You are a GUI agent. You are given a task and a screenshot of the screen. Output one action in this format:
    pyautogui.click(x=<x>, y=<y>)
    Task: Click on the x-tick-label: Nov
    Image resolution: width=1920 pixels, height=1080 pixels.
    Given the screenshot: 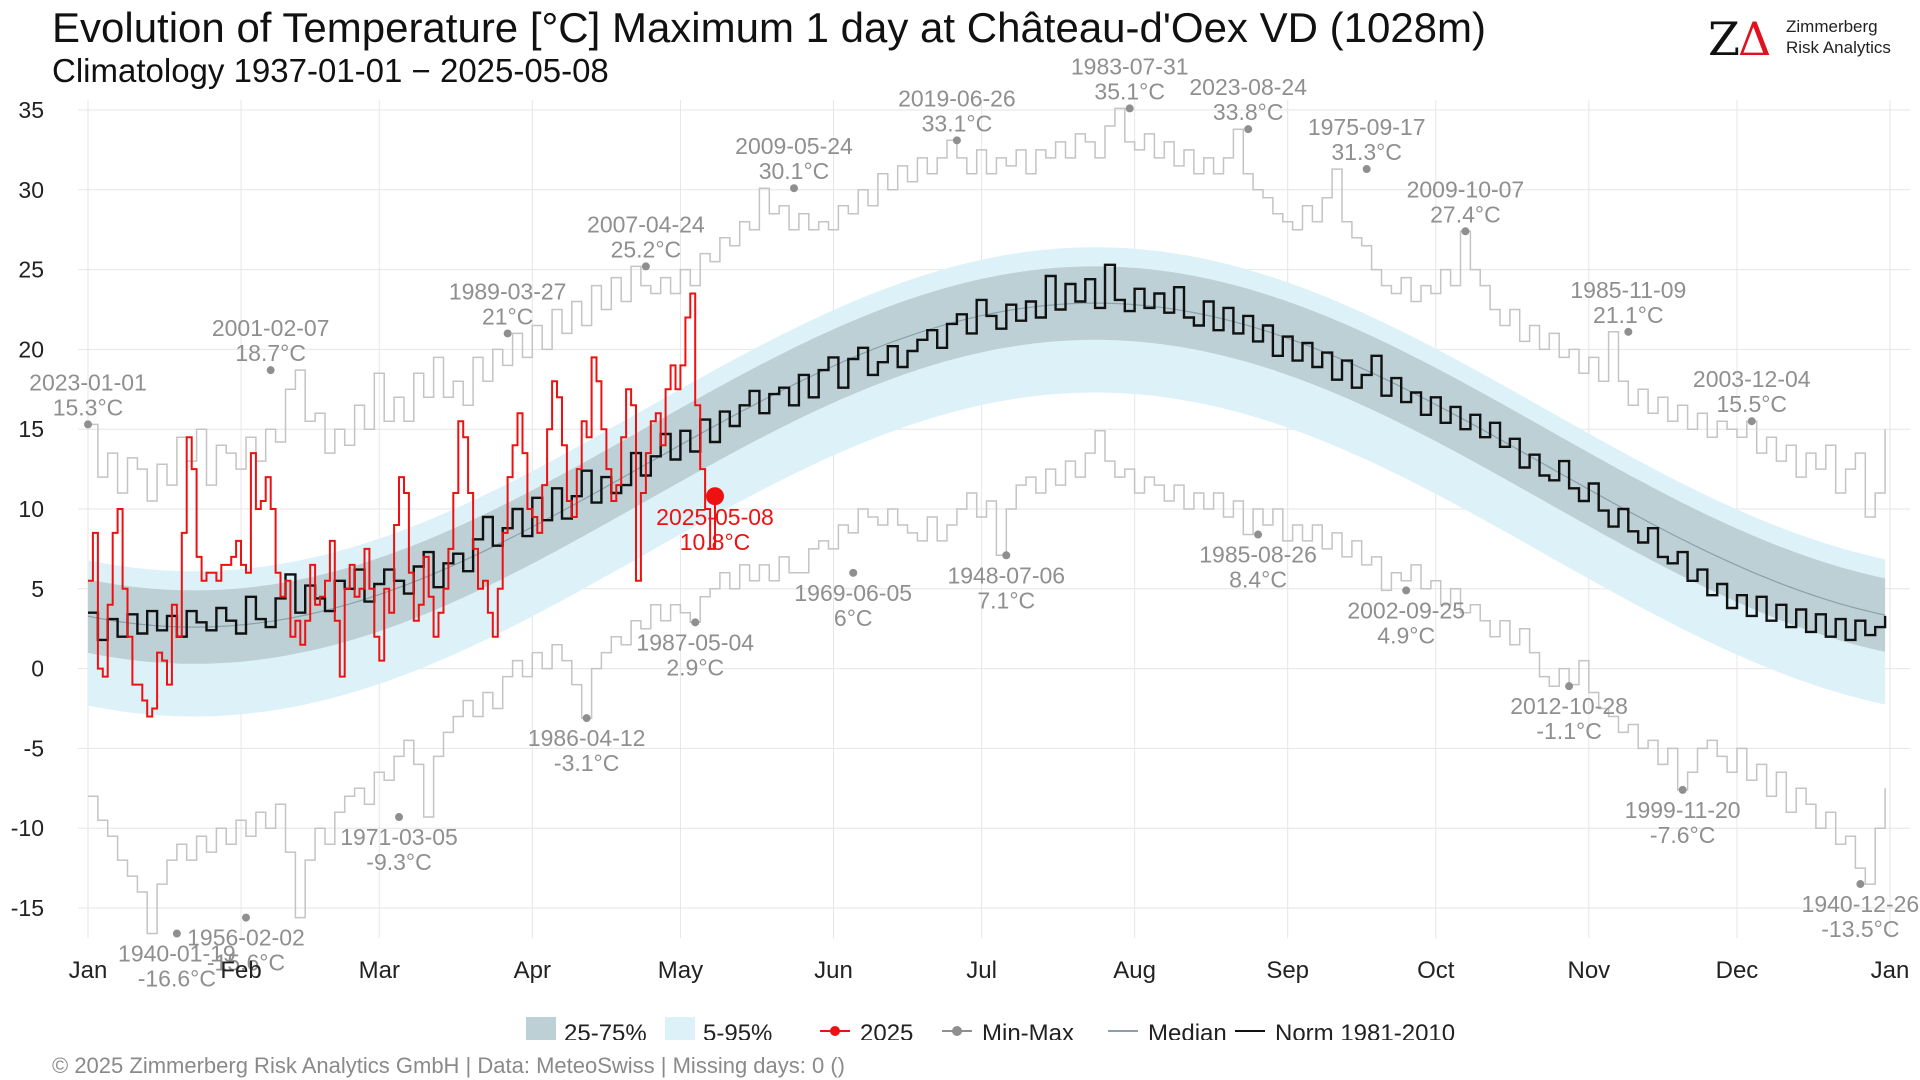 What is the action you would take?
    pyautogui.click(x=1589, y=970)
    